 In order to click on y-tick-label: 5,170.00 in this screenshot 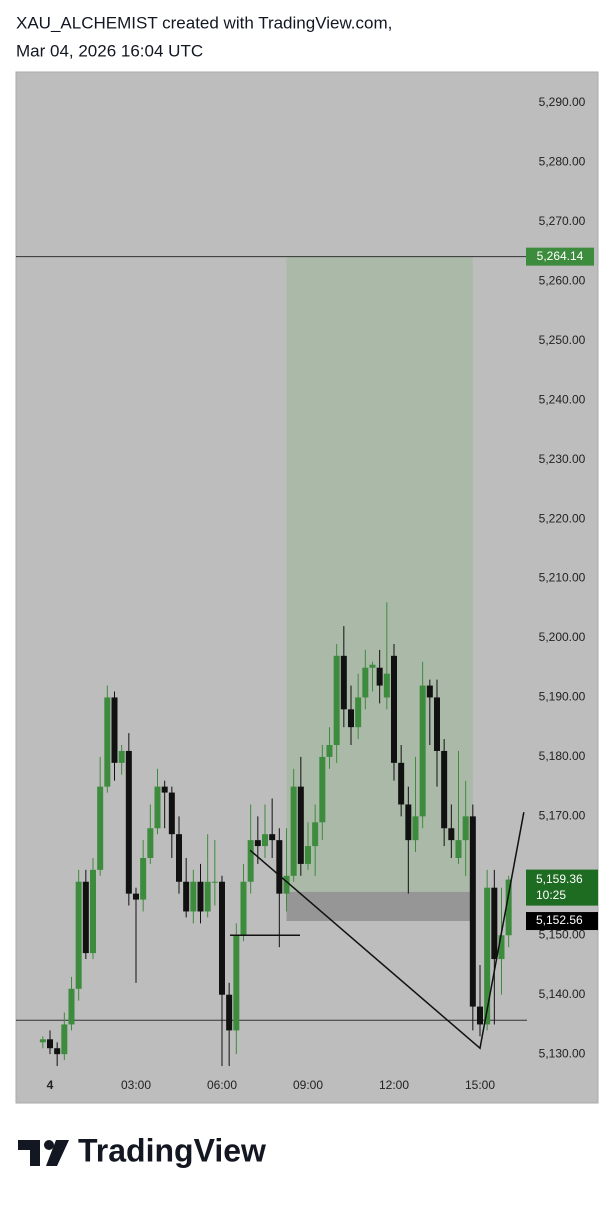, I will do `click(562, 816)`.